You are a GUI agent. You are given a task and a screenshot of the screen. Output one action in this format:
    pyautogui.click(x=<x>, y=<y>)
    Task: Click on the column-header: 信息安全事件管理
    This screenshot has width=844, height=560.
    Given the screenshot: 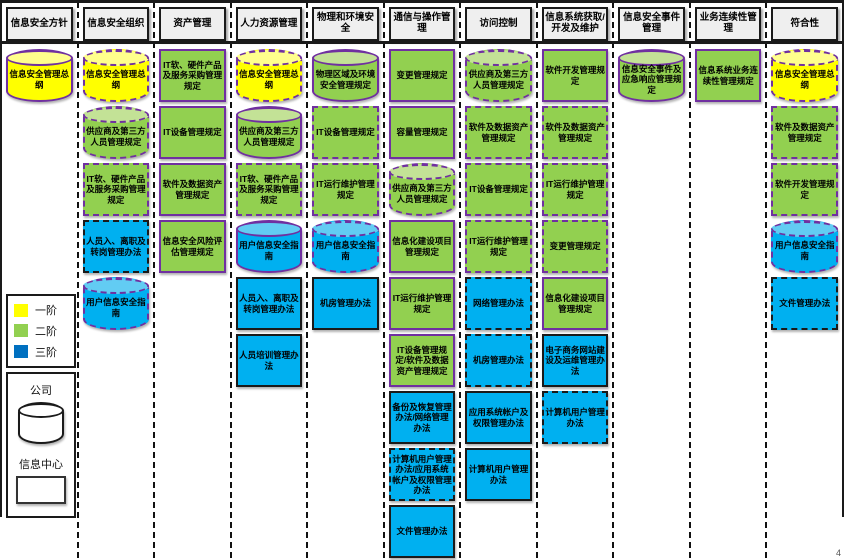 What is the action you would take?
    pyautogui.click(x=651, y=24)
    